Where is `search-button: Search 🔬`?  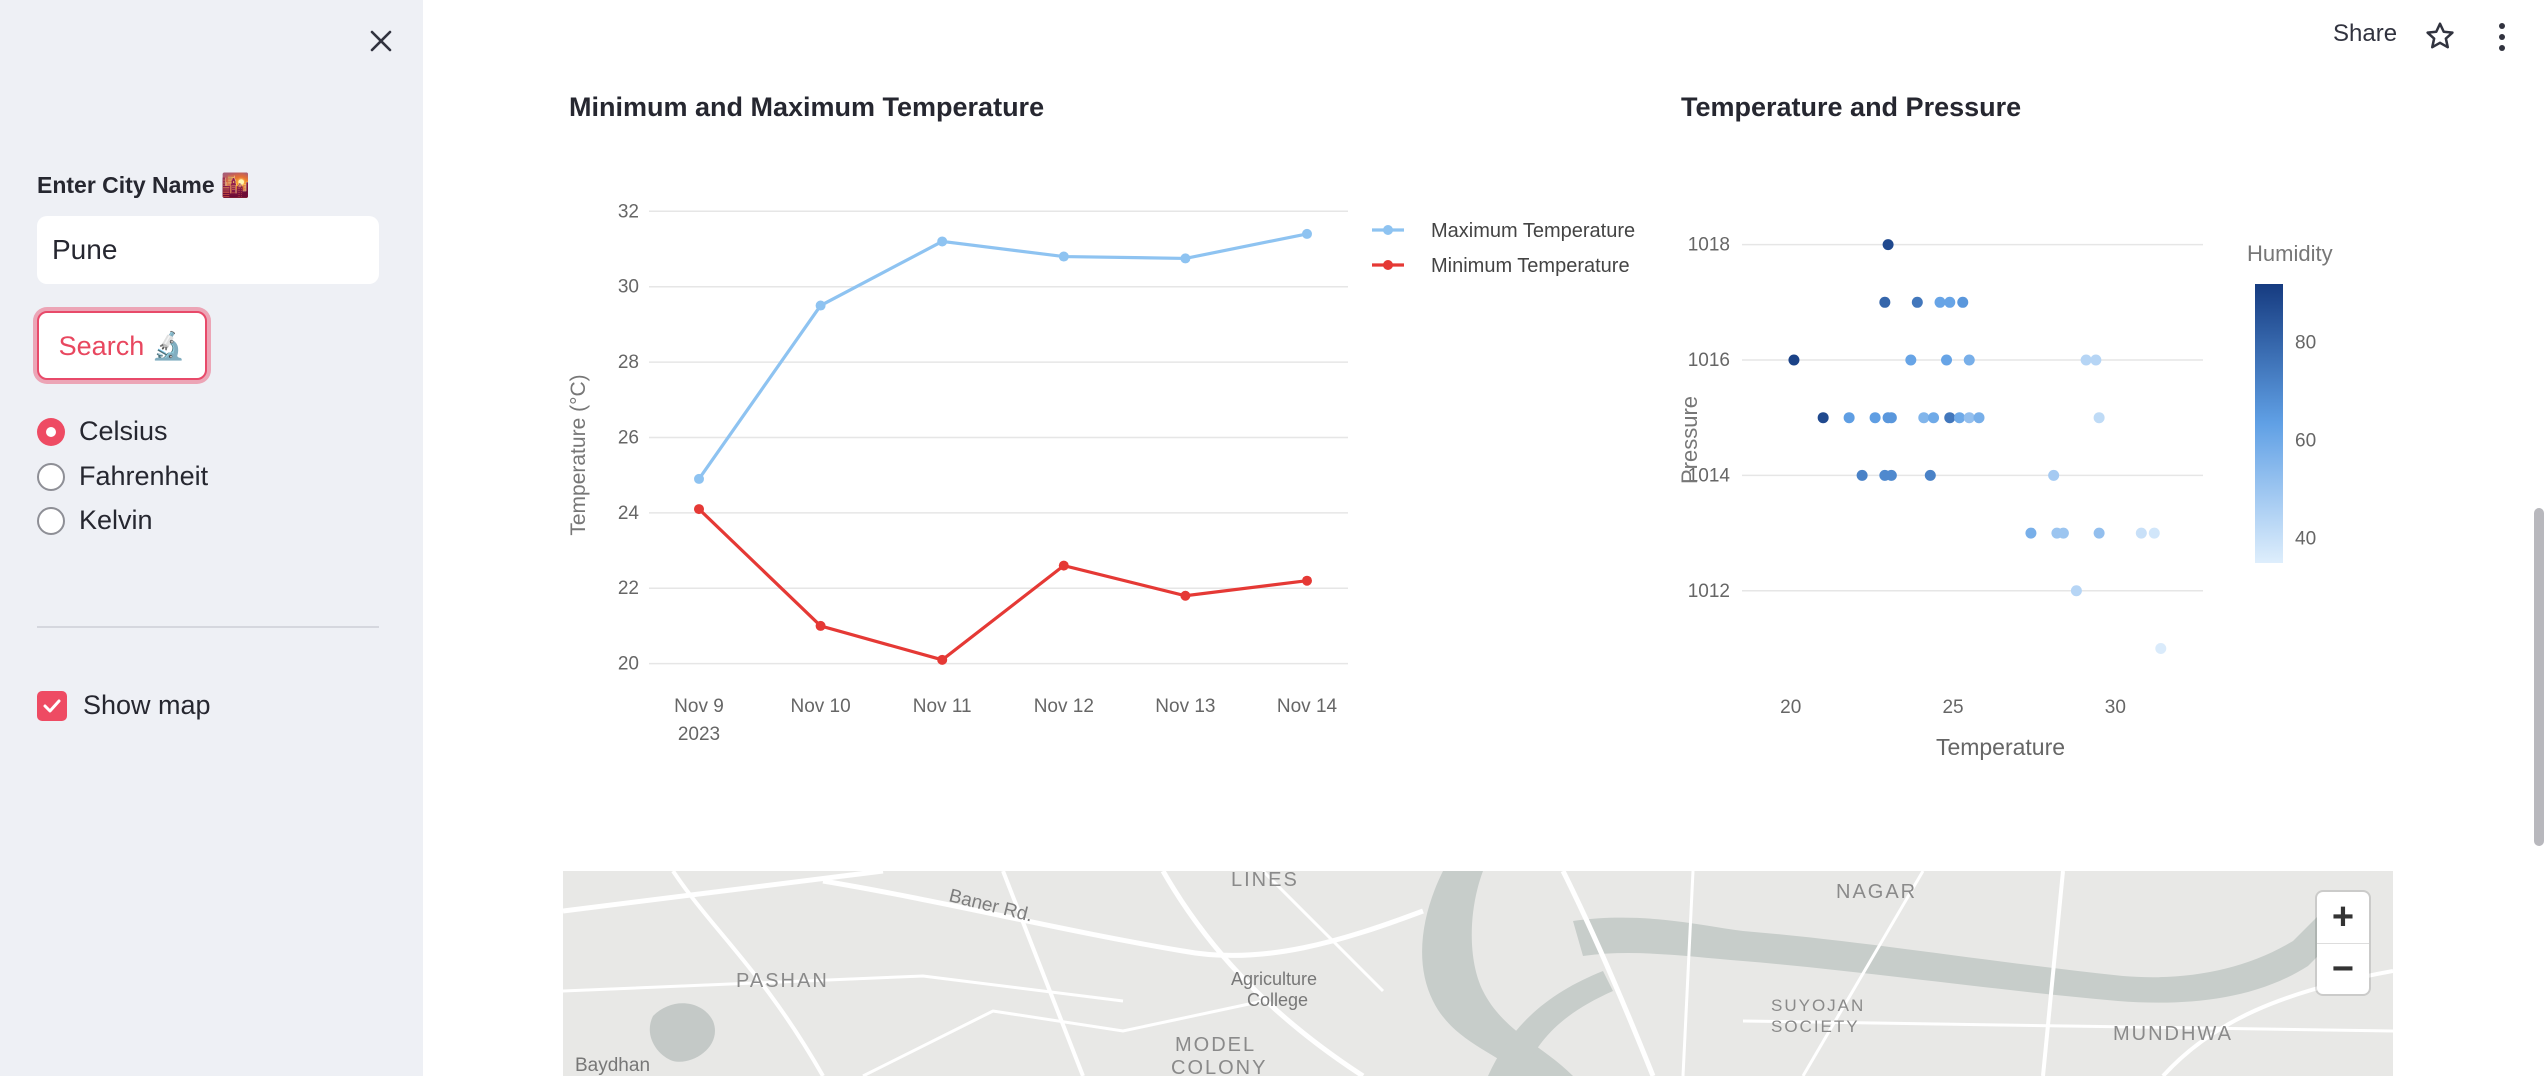 search-button: Search 🔬 is located at coordinates (122, 345).